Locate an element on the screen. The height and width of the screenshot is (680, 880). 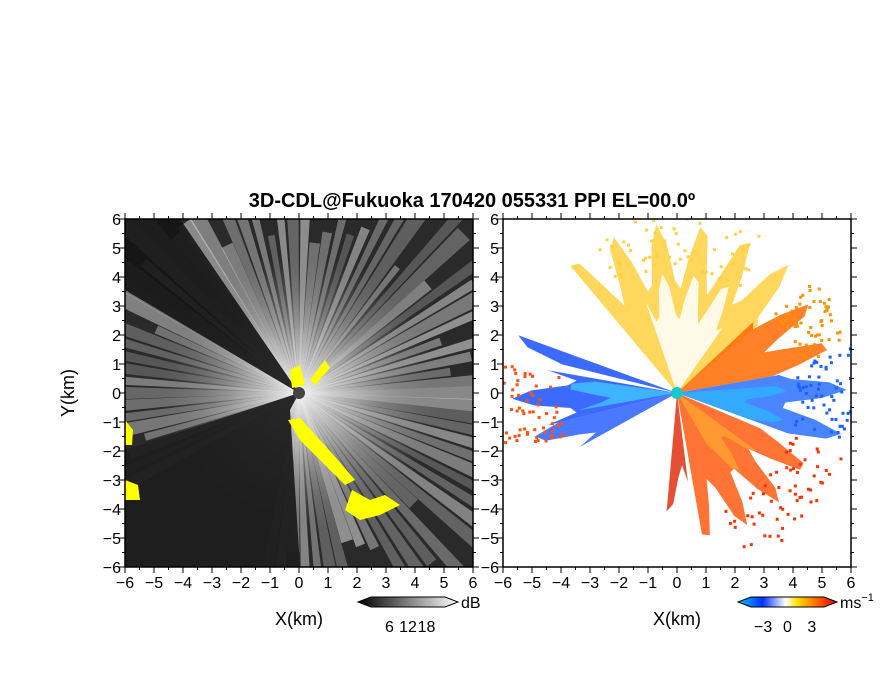
x-tick-label: 1 is located at coordinates (706, 583).